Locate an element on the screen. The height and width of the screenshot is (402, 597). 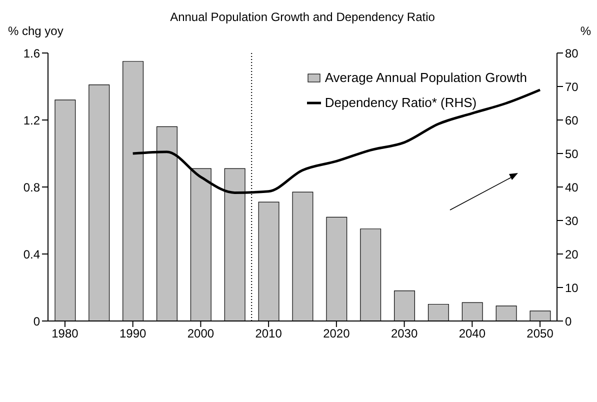
y2-tick-label: 70 is located at coordinates (572, 87).